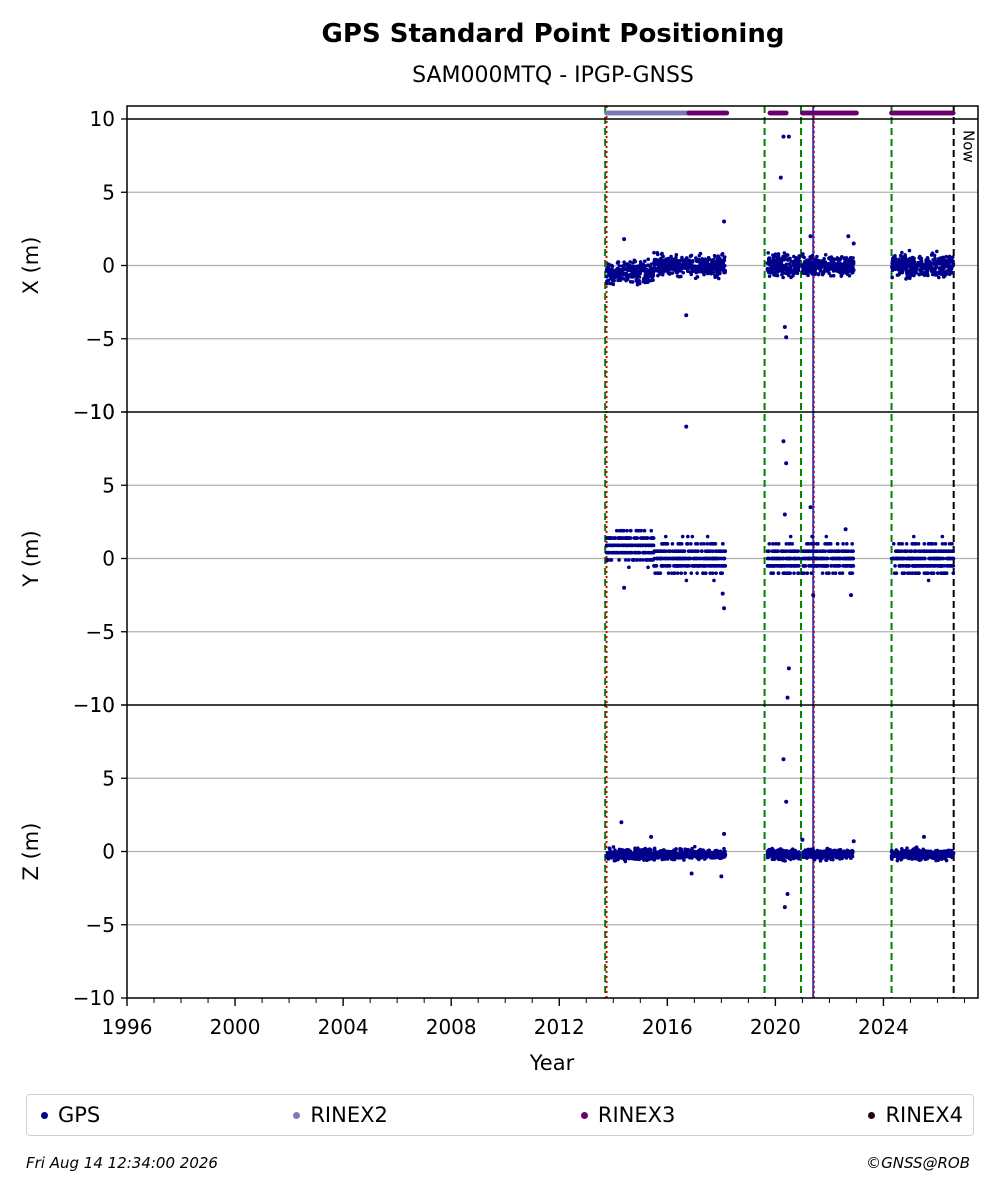  Describe the element at coordinates (848, 236) in the screenshot. I see `gps-outlier-x` at that location.